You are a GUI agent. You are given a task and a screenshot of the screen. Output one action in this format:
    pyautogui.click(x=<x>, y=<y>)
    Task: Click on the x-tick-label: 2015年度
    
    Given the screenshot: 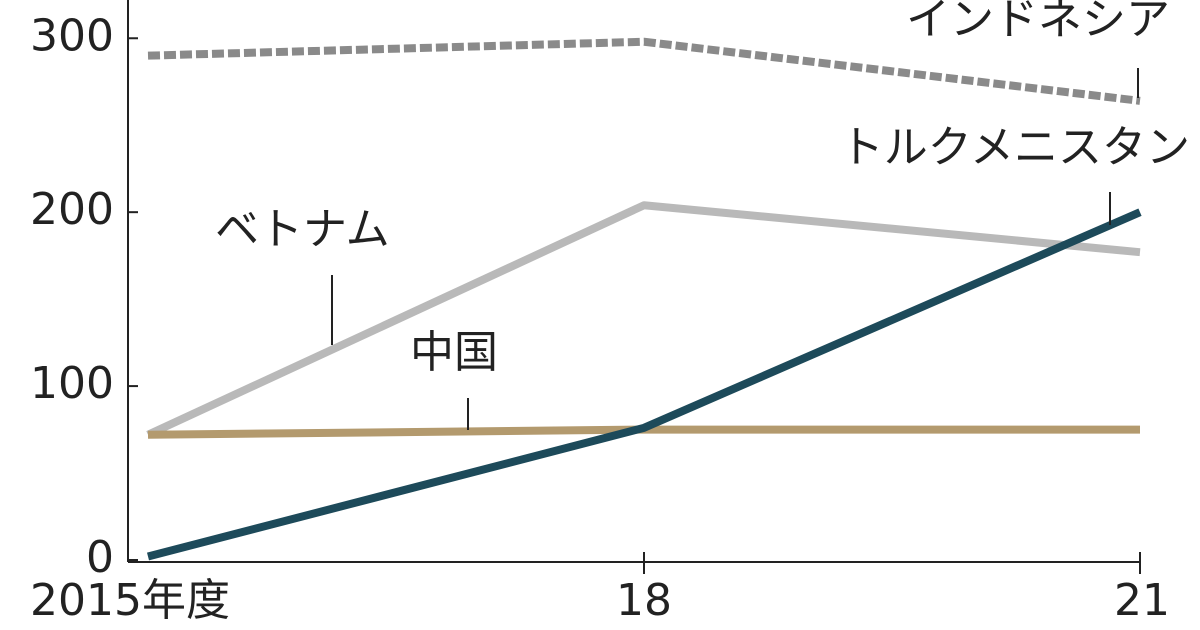 What is the action you would take?
    pyautogui.click(x=130, y=600)
    